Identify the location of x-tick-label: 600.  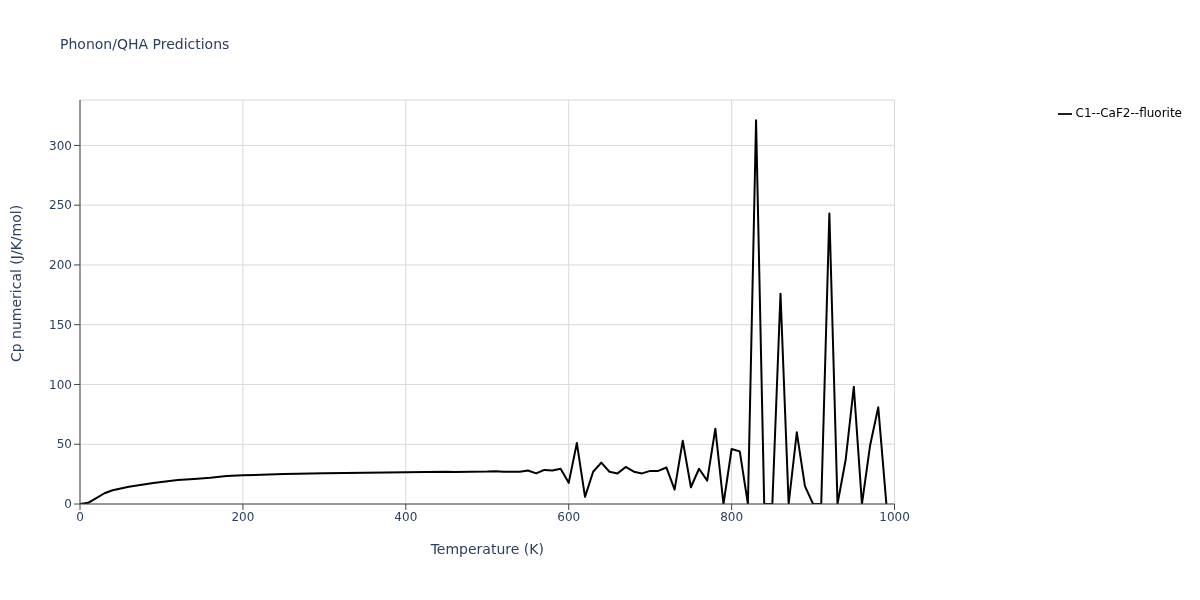
(569, 516).